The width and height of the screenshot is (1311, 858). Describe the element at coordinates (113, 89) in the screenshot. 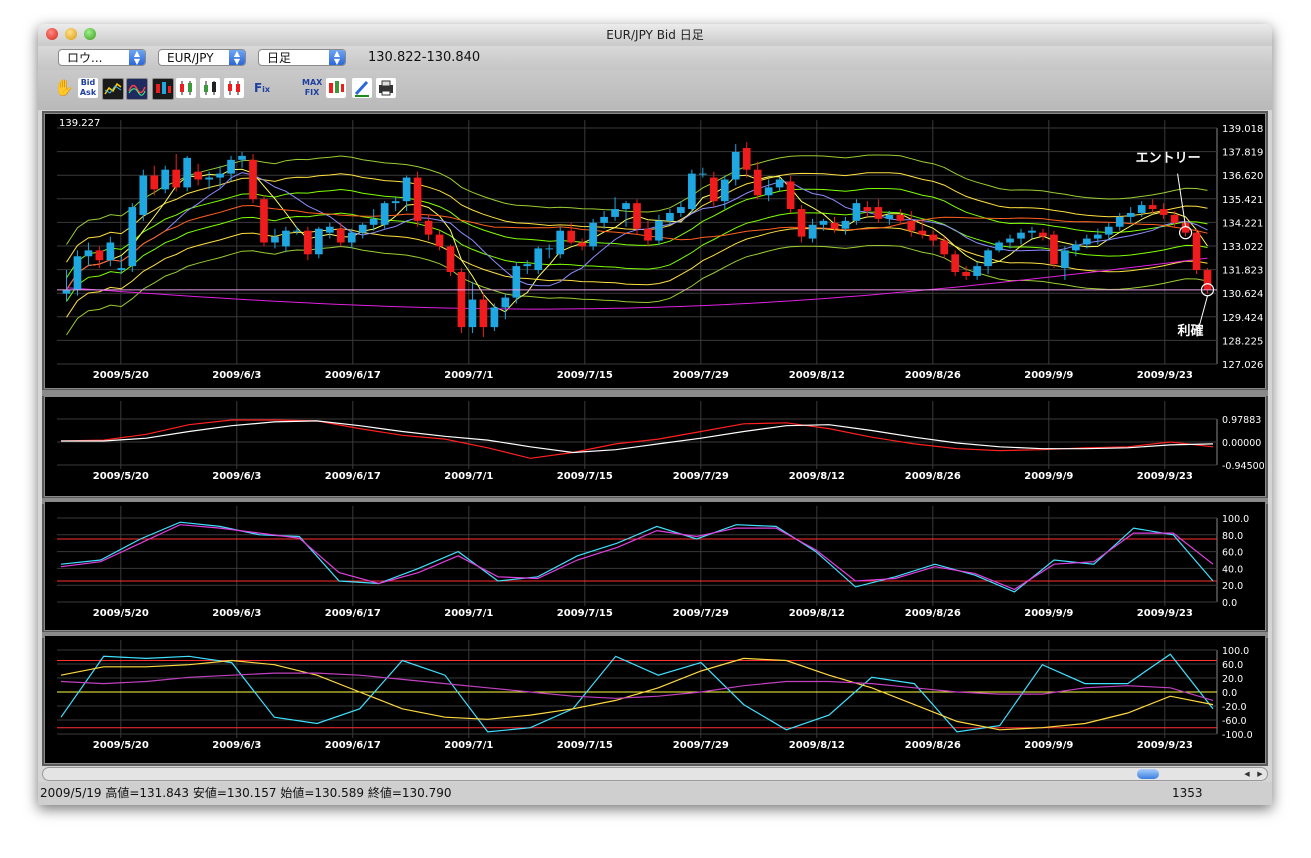

I see `indicator-panel-icon` at that location.